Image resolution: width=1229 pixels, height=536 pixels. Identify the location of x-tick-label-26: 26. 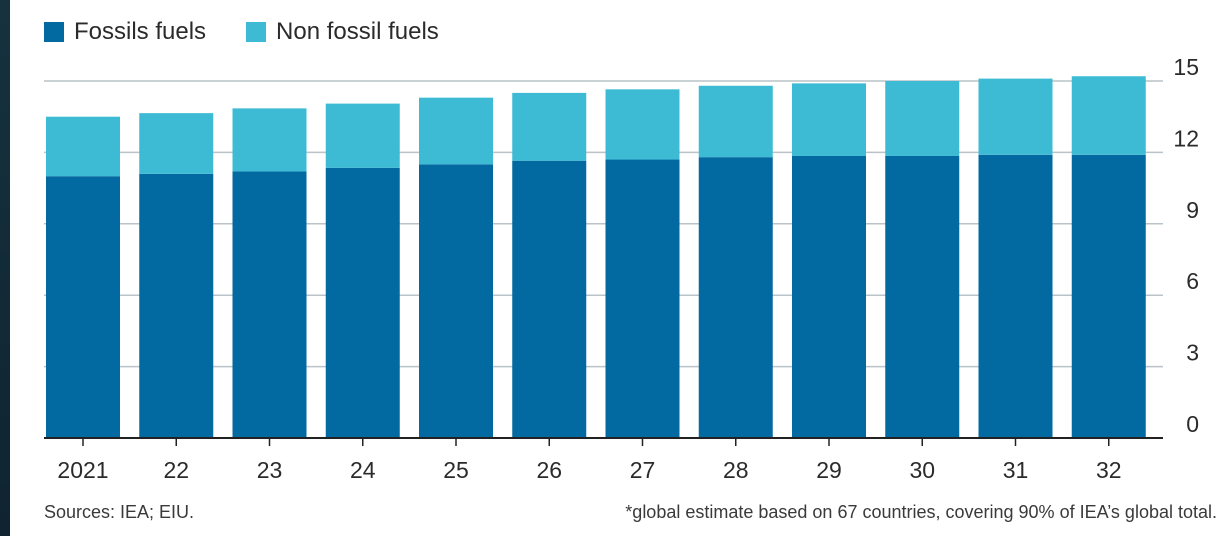
(549, 470).